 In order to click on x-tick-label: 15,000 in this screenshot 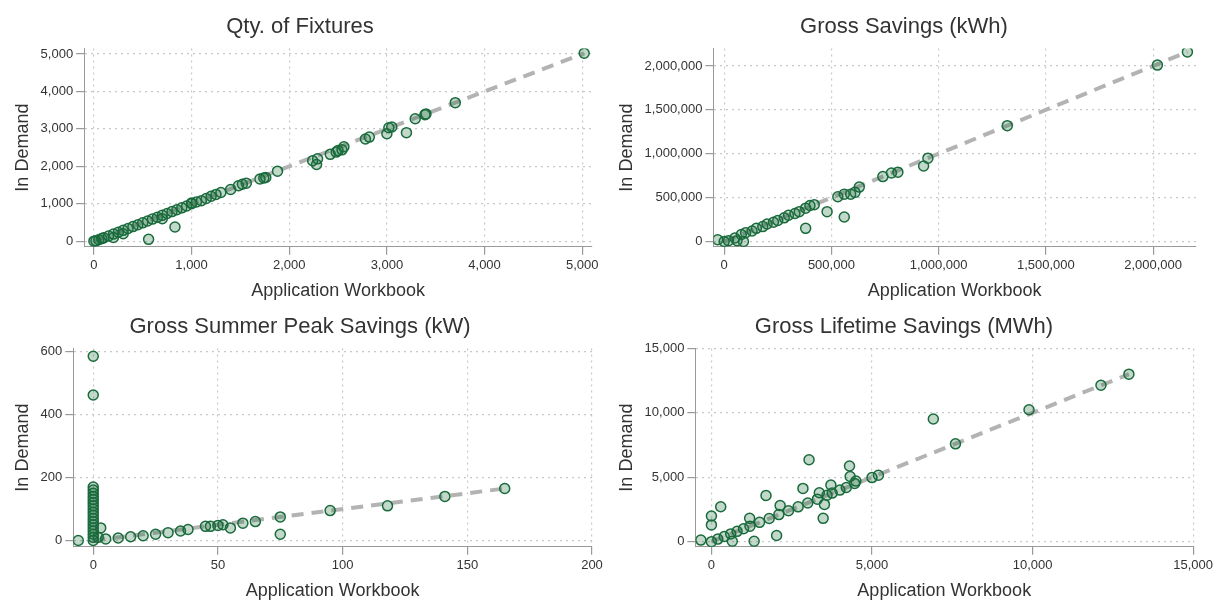, I will do `click(1193, 565)`.